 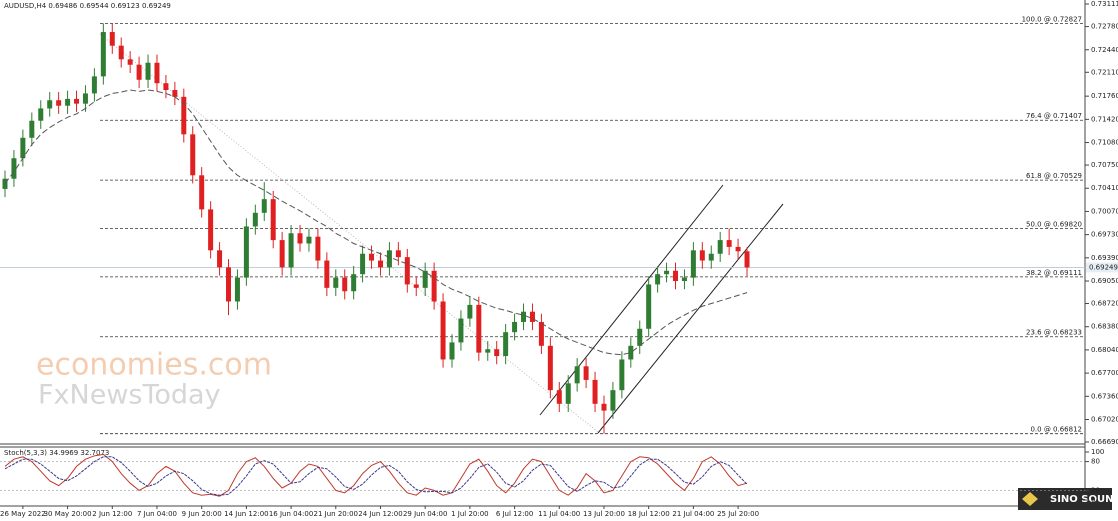 What do you see at coordinates (1104, 373) in the screenshot?
I see `y-tick-label: 0.67700` at bounding box center [1104, 373].